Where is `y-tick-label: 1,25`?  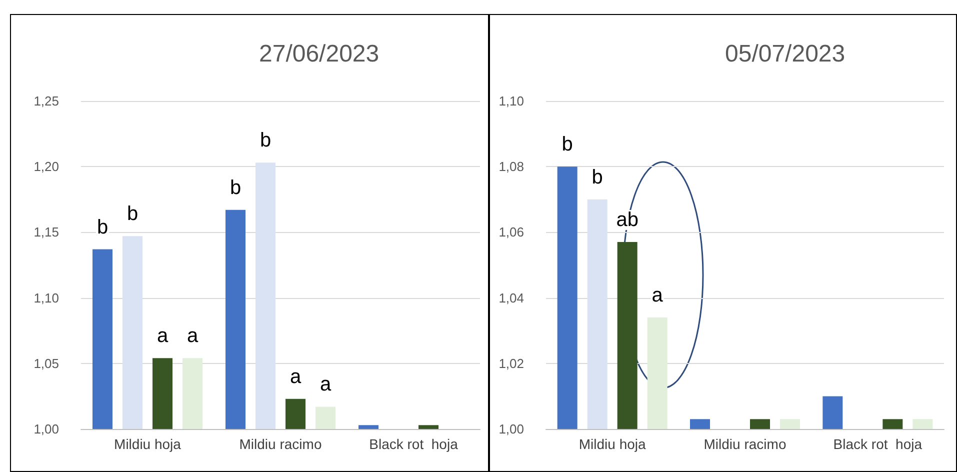
y-tick-label: 1,25 is located at coordinates (46, 101).